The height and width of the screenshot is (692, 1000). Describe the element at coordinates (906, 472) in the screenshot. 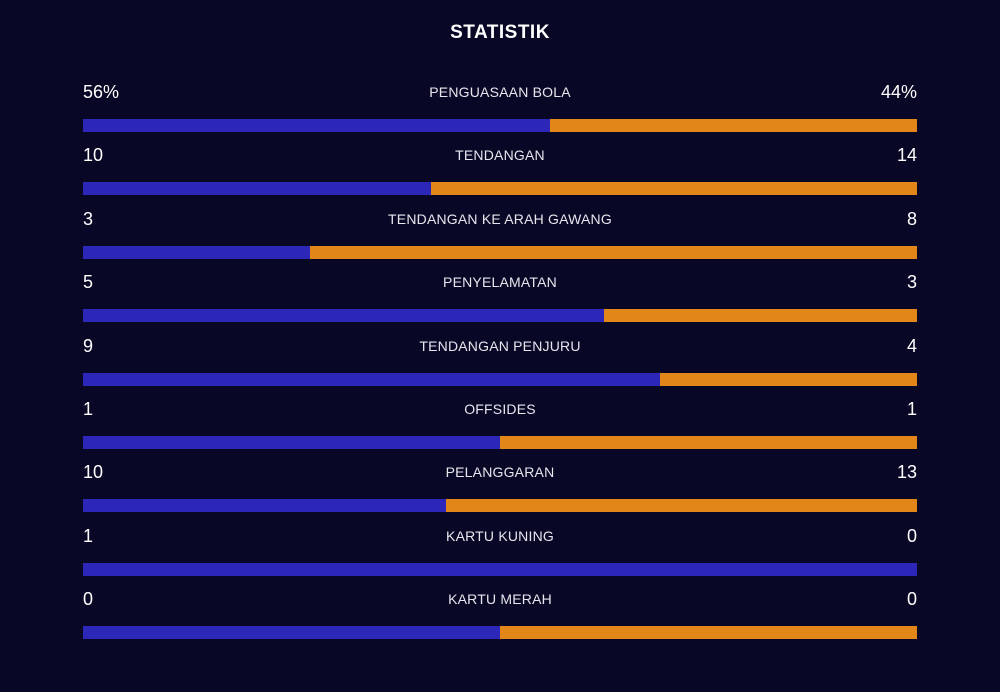

I see `away-value: 13` at that location.